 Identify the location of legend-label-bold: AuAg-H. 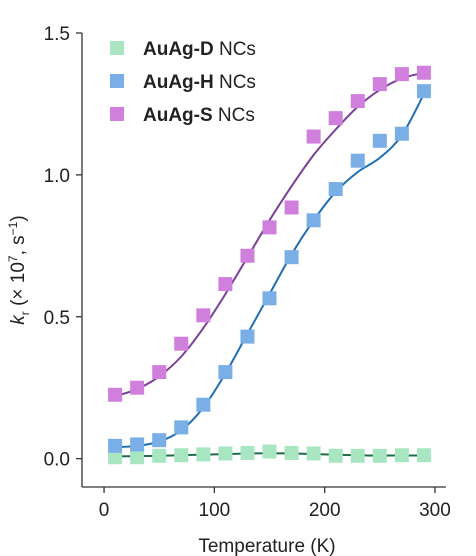
(178, 82).